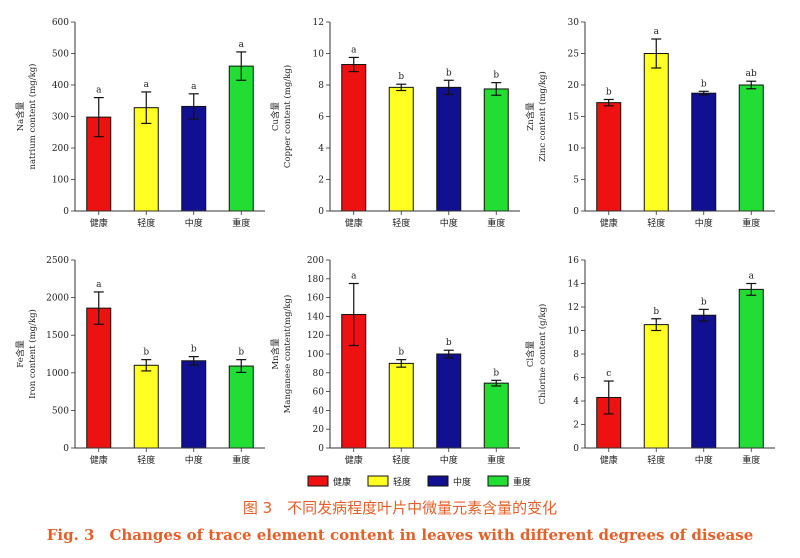 The width and height of the screenshot is (800, 558). I want to click on significance-letter-1: b, so click(609, 92).